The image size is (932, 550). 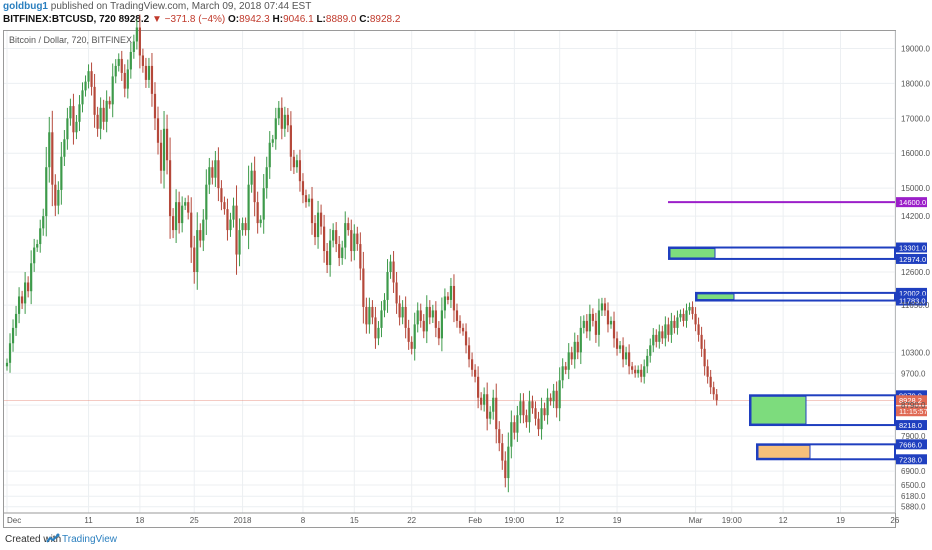 What do you see at coordinates (90, 539) in the screenshot?
I see `tradingview-brand: TradingView` at bounding box center [90, 539].